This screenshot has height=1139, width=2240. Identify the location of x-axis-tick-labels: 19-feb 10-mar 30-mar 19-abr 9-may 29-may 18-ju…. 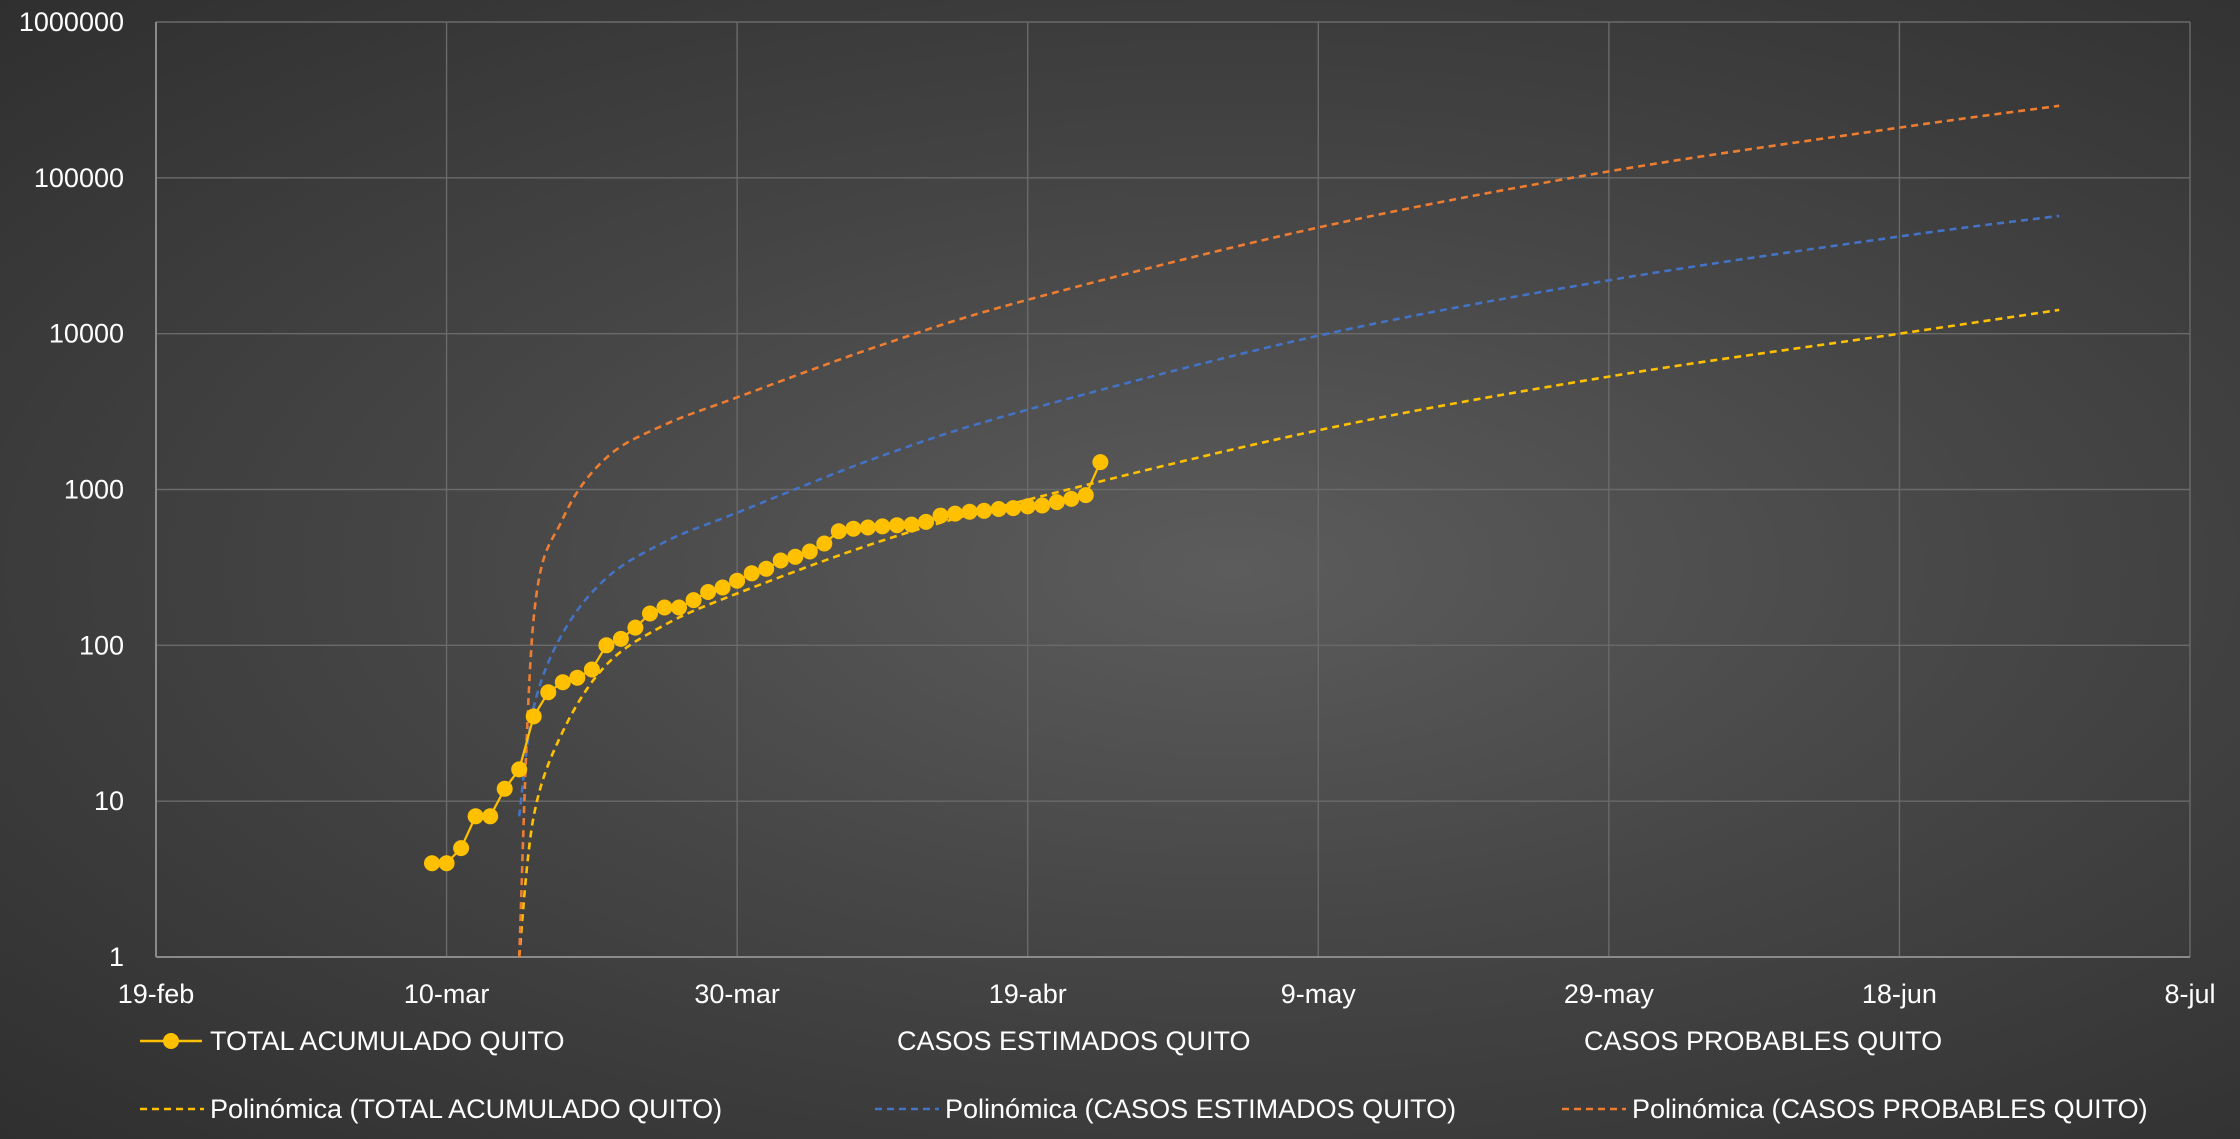
(1167, 994).